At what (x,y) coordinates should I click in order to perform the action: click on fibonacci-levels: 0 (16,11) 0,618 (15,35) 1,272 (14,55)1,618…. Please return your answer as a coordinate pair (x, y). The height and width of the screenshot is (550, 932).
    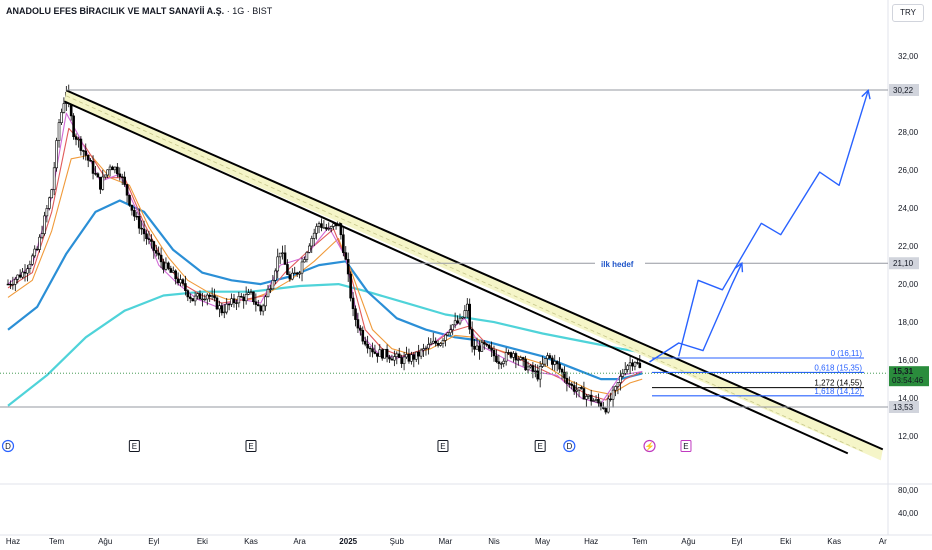
    Looking at the image, I should click on (758, 373).